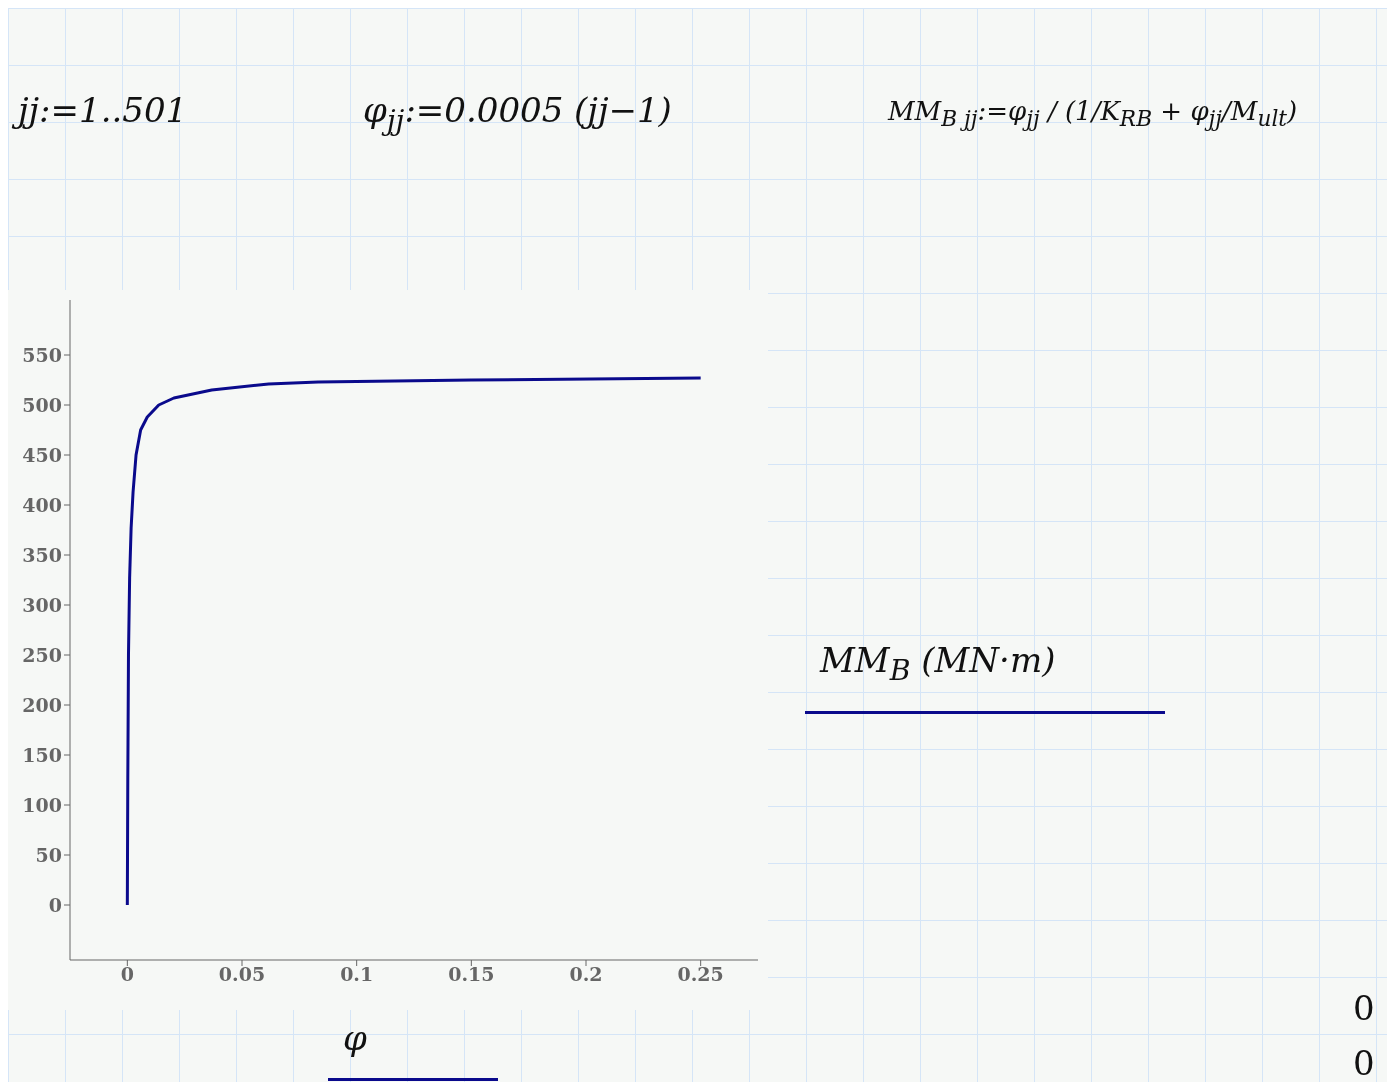 This screenshot has height=1090, width=1395. I want to click on y-tick-label: 50, so click(48, 854).